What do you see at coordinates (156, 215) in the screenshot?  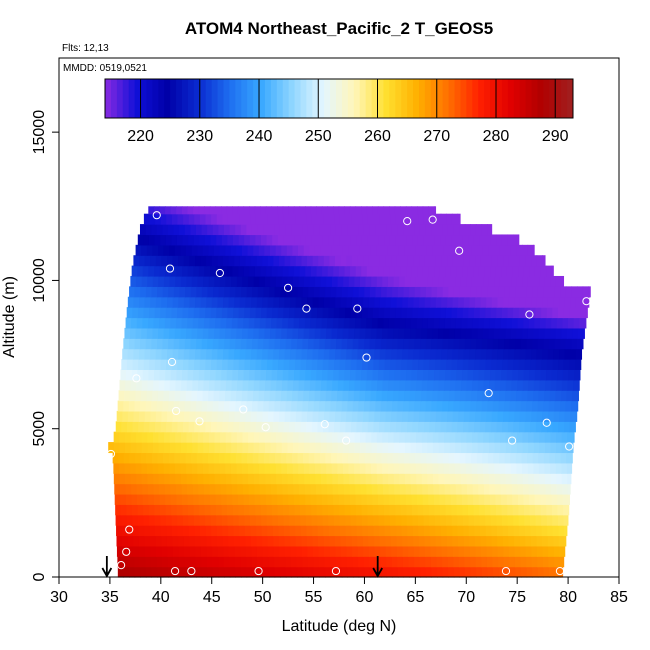 I see `flight-track-point` at bounding box center [156, 215].